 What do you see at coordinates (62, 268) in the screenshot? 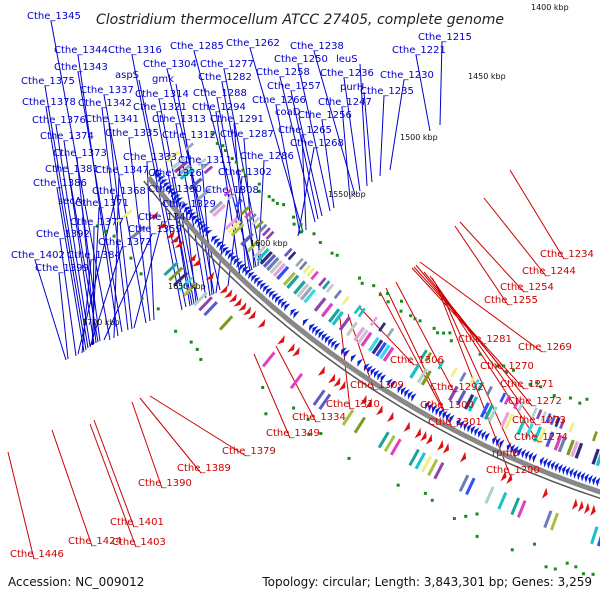
I see `gene-label: Cthe_1399` at bounding box center [62, 268].